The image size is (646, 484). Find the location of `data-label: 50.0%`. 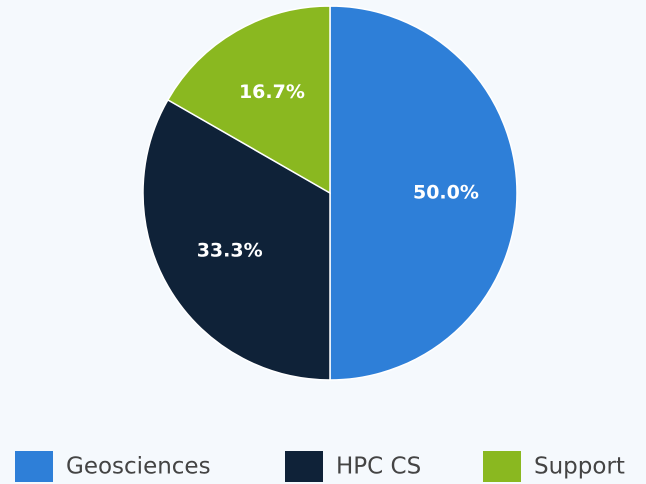

data-label: 50.0% is located at coordinates (446, 193).